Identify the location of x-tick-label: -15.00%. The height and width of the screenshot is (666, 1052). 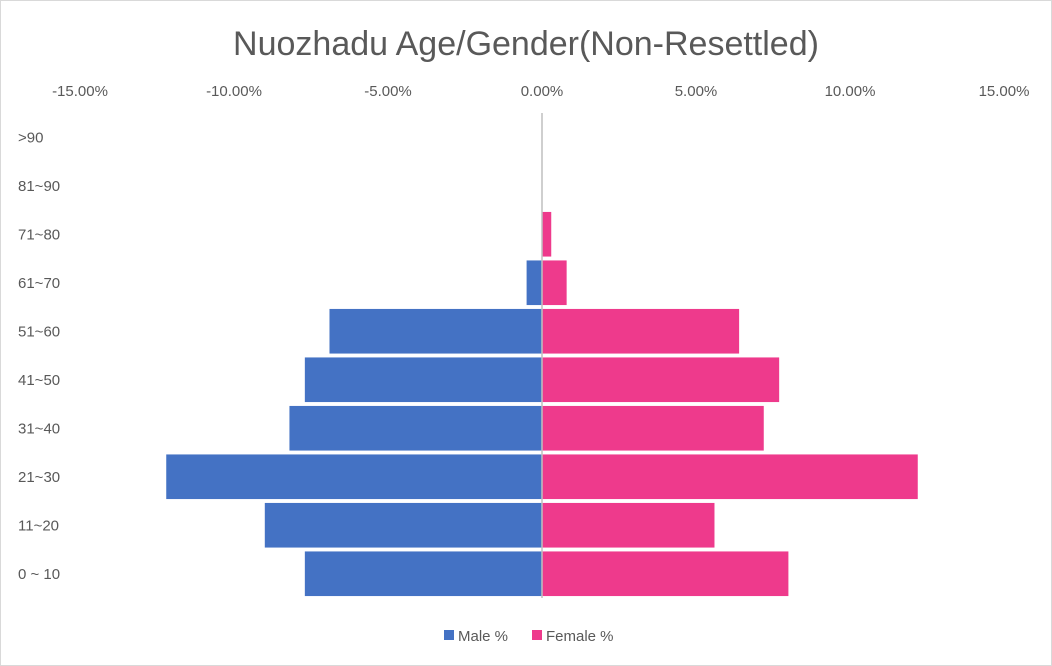
(80, 91).